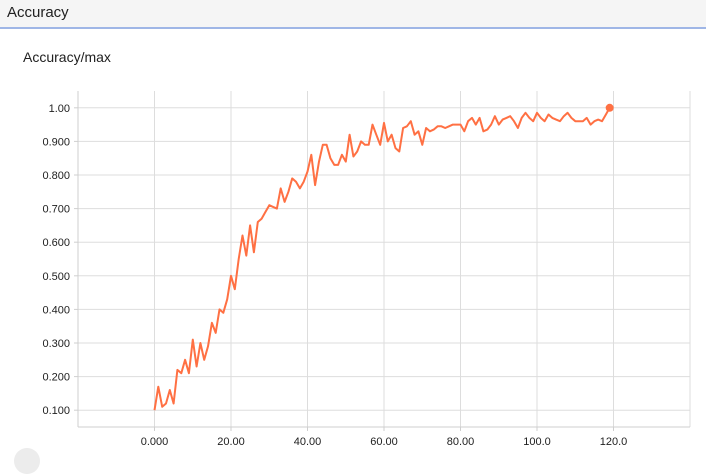 The image size is (706, 474). What do you see at coordinates (461, 442) in the screenshot?
I see `x-tick-label: 80.00` at bounding box center [461, 442].